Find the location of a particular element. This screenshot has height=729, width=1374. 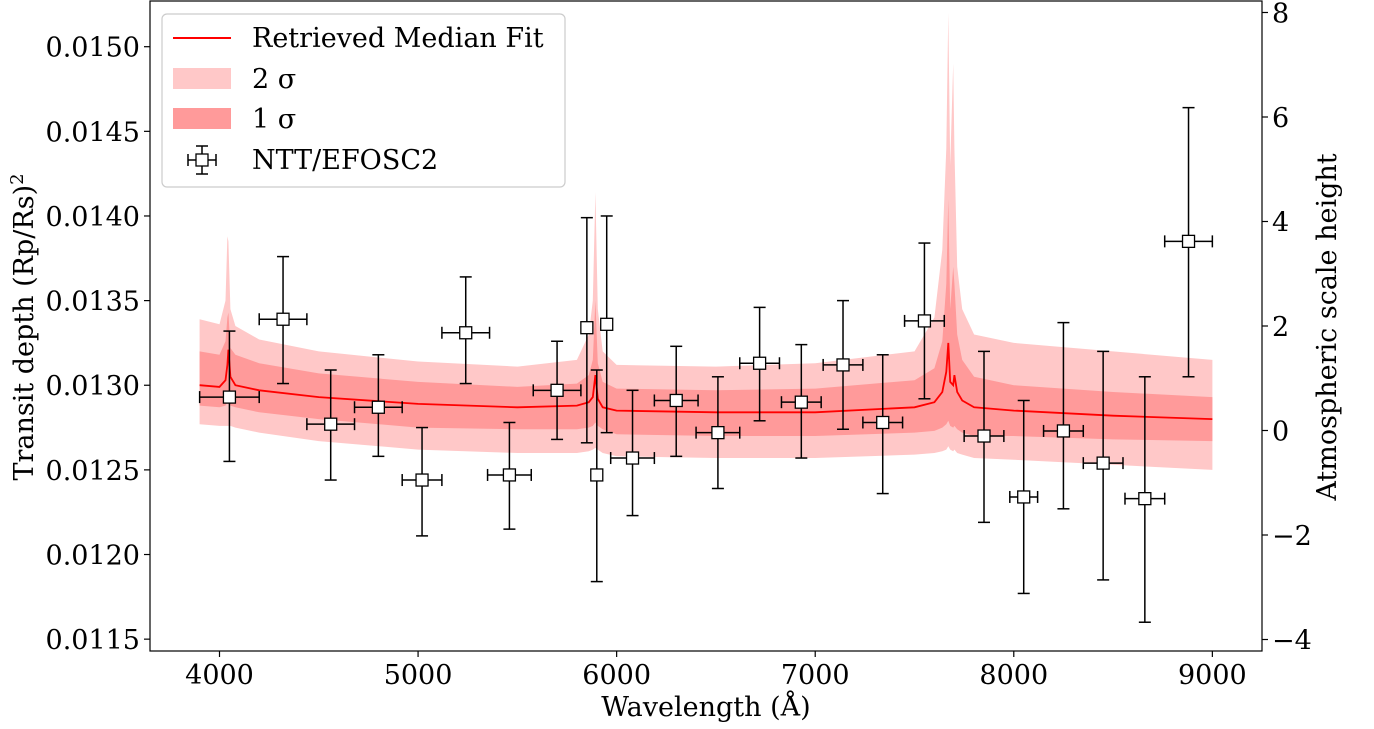

x-tick-label: 5000 is located at coordinates (418, 675).